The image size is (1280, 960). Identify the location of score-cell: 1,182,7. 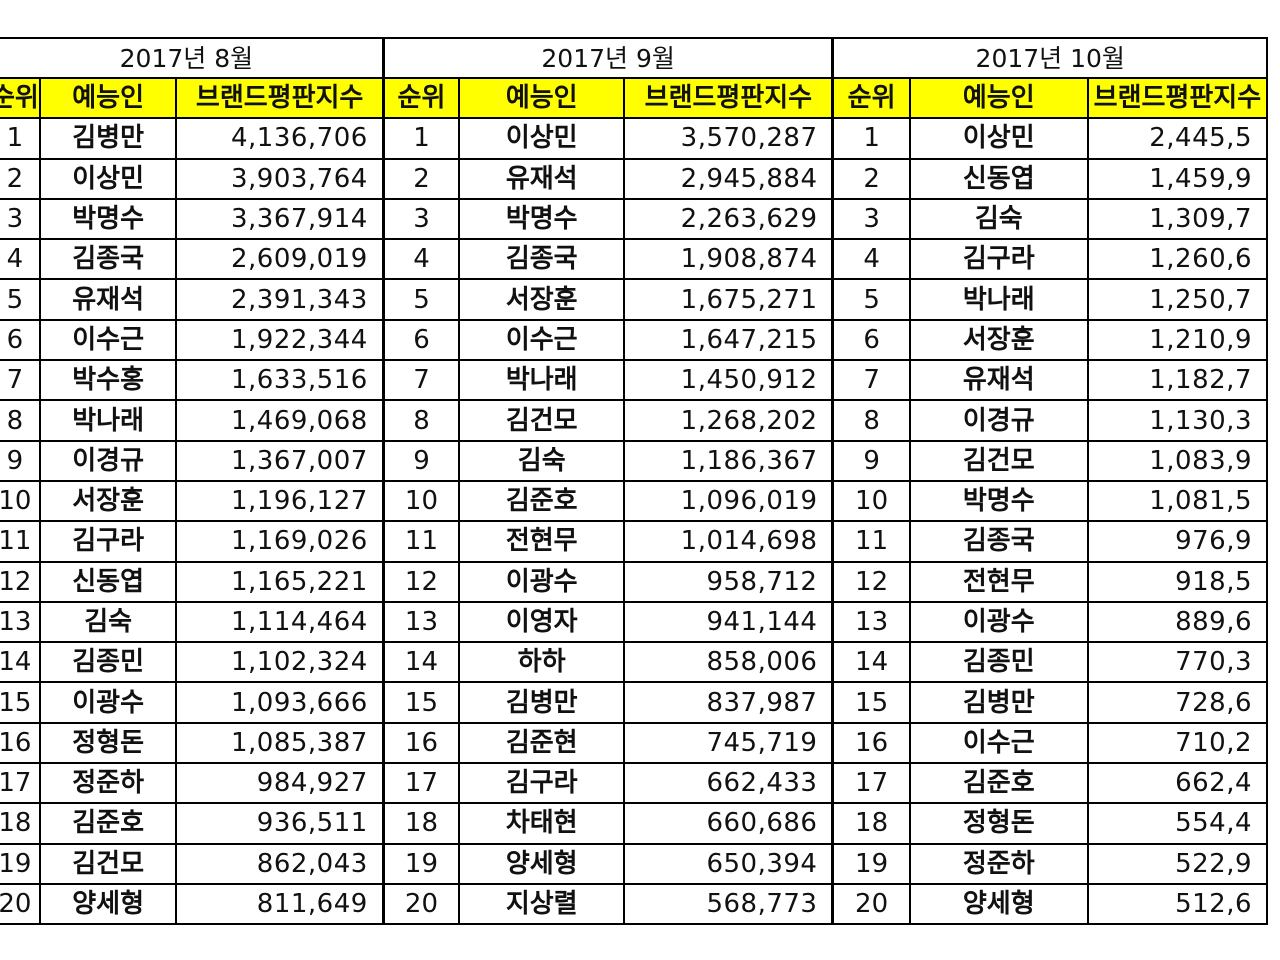
(1177, 380).